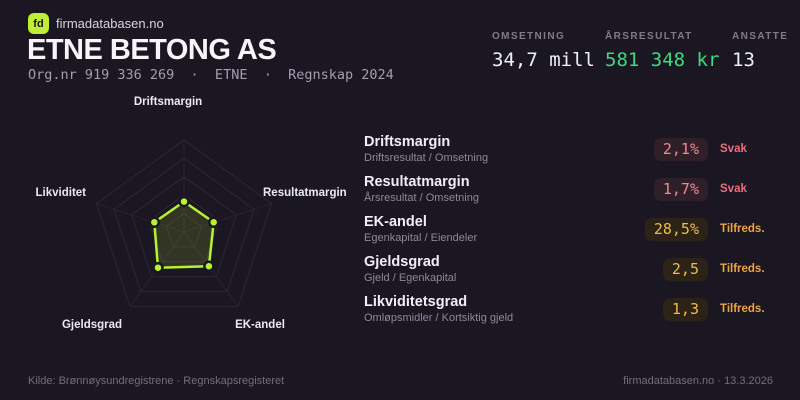 The image size is (800, 400). I want to click on firmadatabasen-logo-icon: fd, so click(38, 23).